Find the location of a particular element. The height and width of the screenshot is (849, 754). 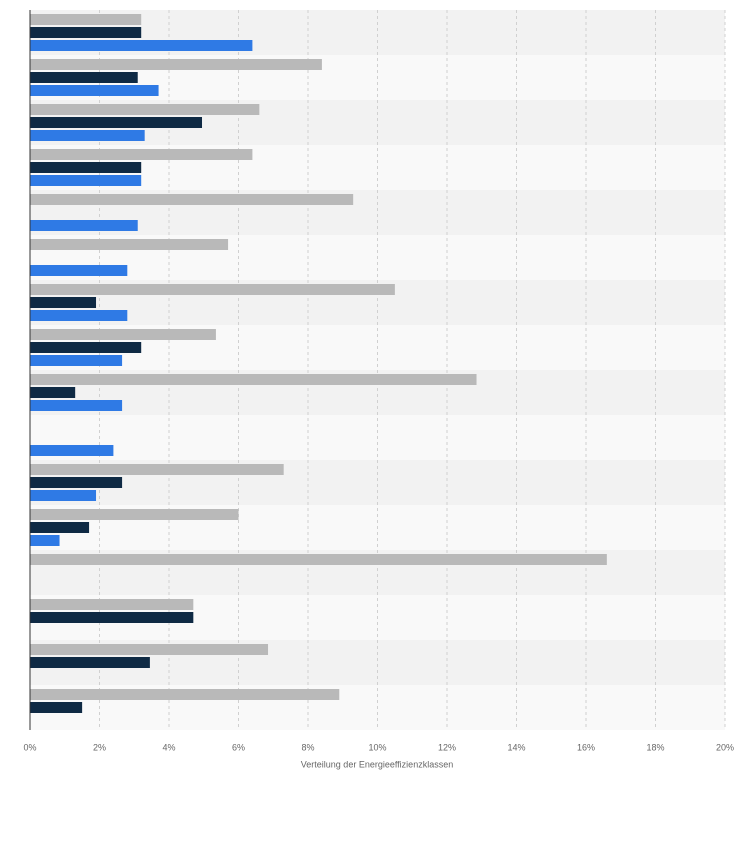

x-tick-label: 4% is located at coordinates (168, 747).